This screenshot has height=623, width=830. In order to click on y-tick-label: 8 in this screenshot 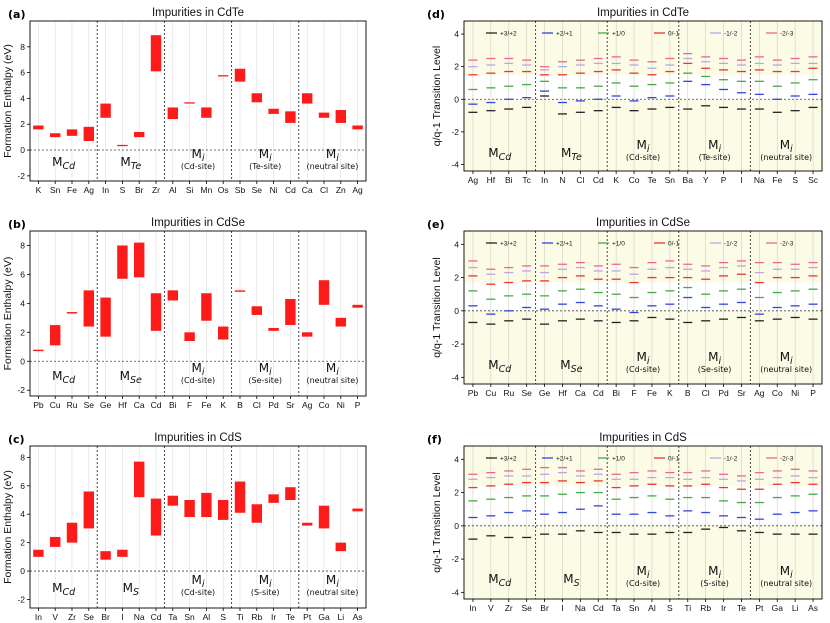, I will do `click(22, 457)`.